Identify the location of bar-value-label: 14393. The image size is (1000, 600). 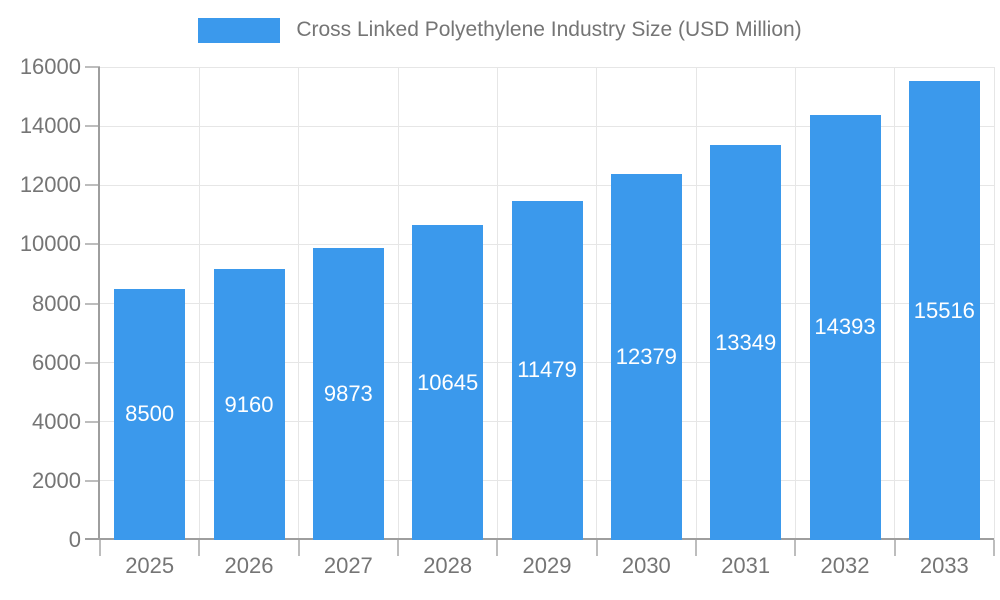
(845, 327).